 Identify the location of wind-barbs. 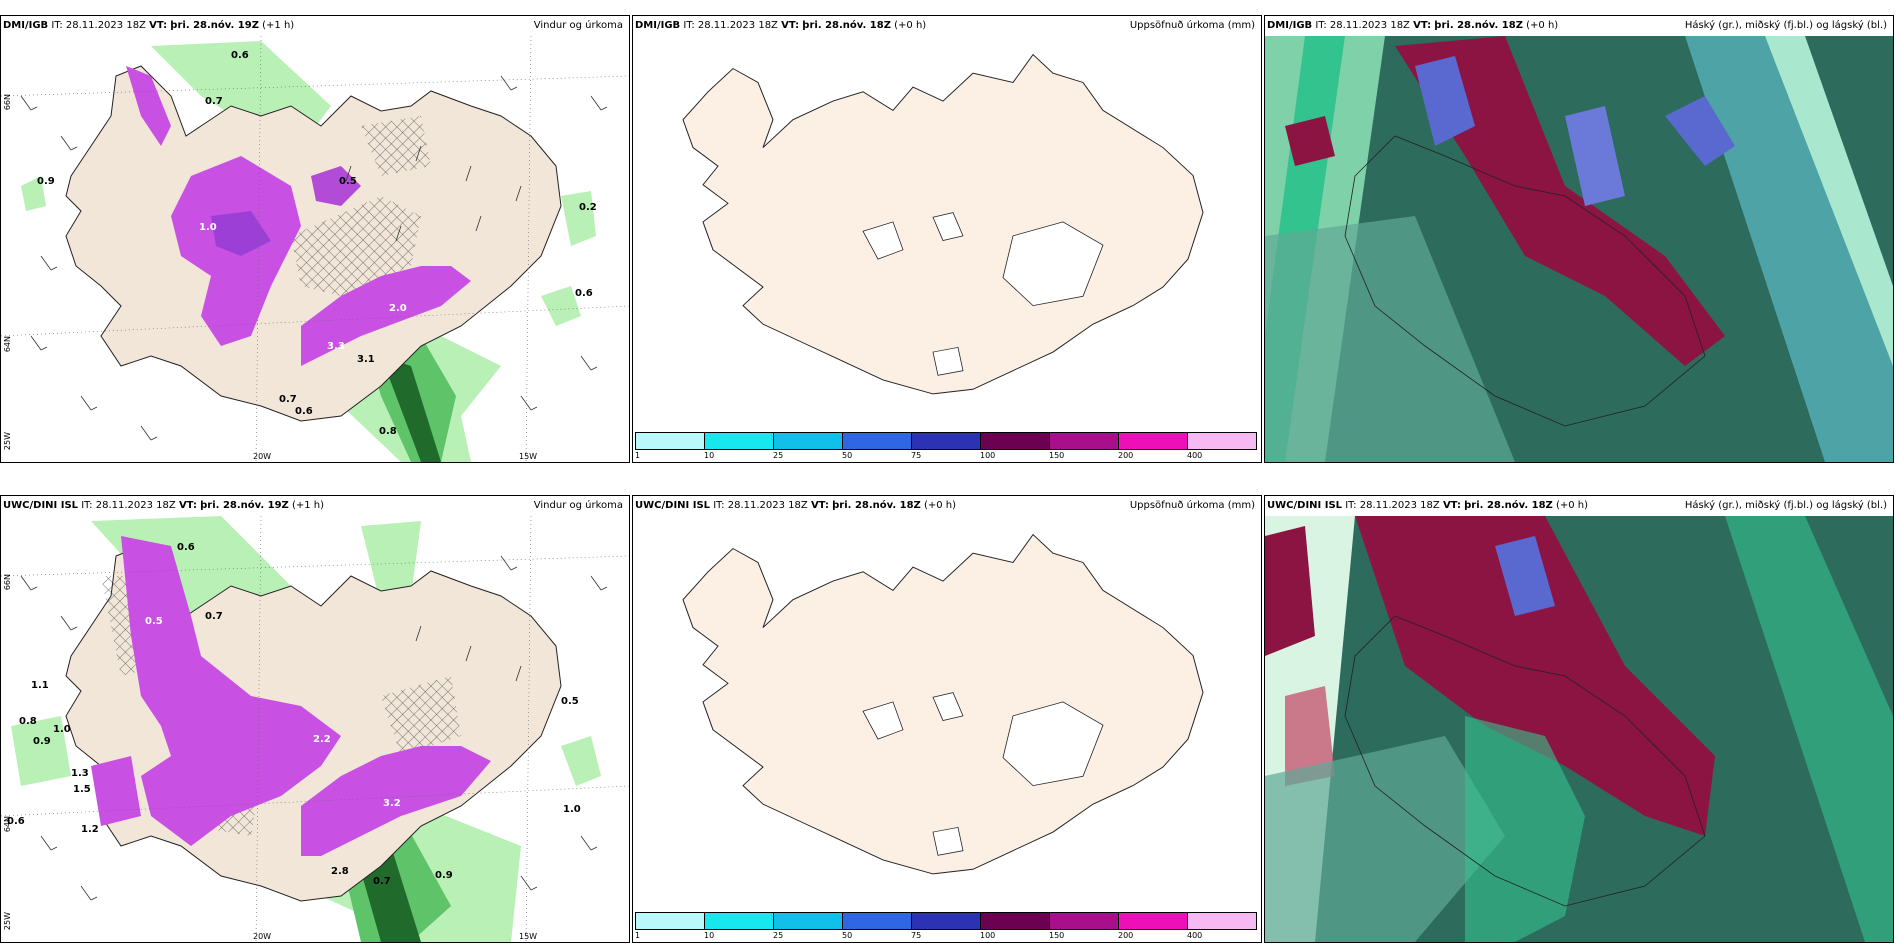
(314, 258).